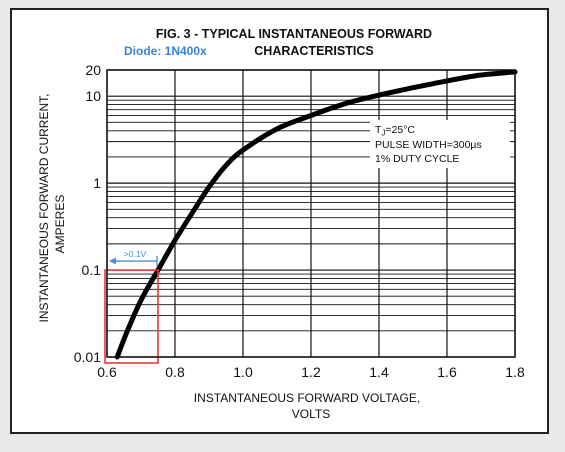 The image size is (565, 452). What do you see at coordinates (395, 131) in the screenshot?
I see `condition-tj: TJ=25°C` at bounding box center [395, 131].